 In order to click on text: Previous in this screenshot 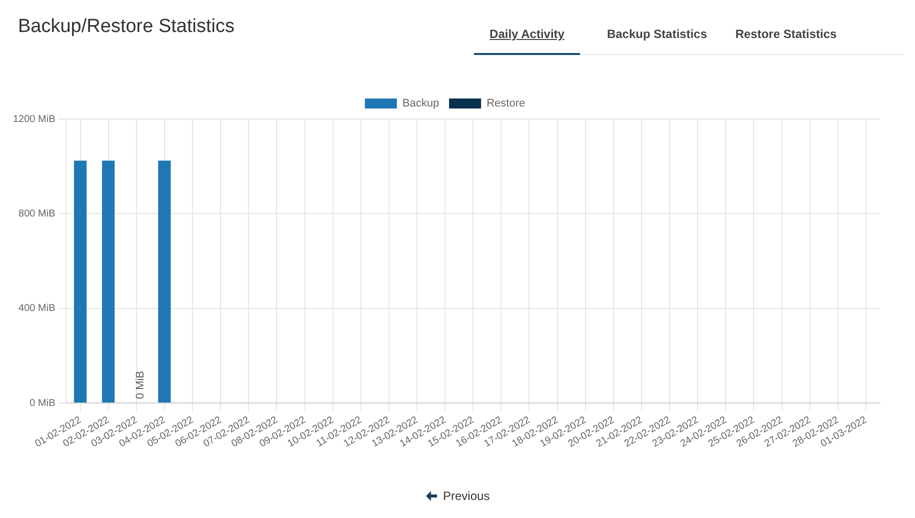, I will do `click(466, 496)`.